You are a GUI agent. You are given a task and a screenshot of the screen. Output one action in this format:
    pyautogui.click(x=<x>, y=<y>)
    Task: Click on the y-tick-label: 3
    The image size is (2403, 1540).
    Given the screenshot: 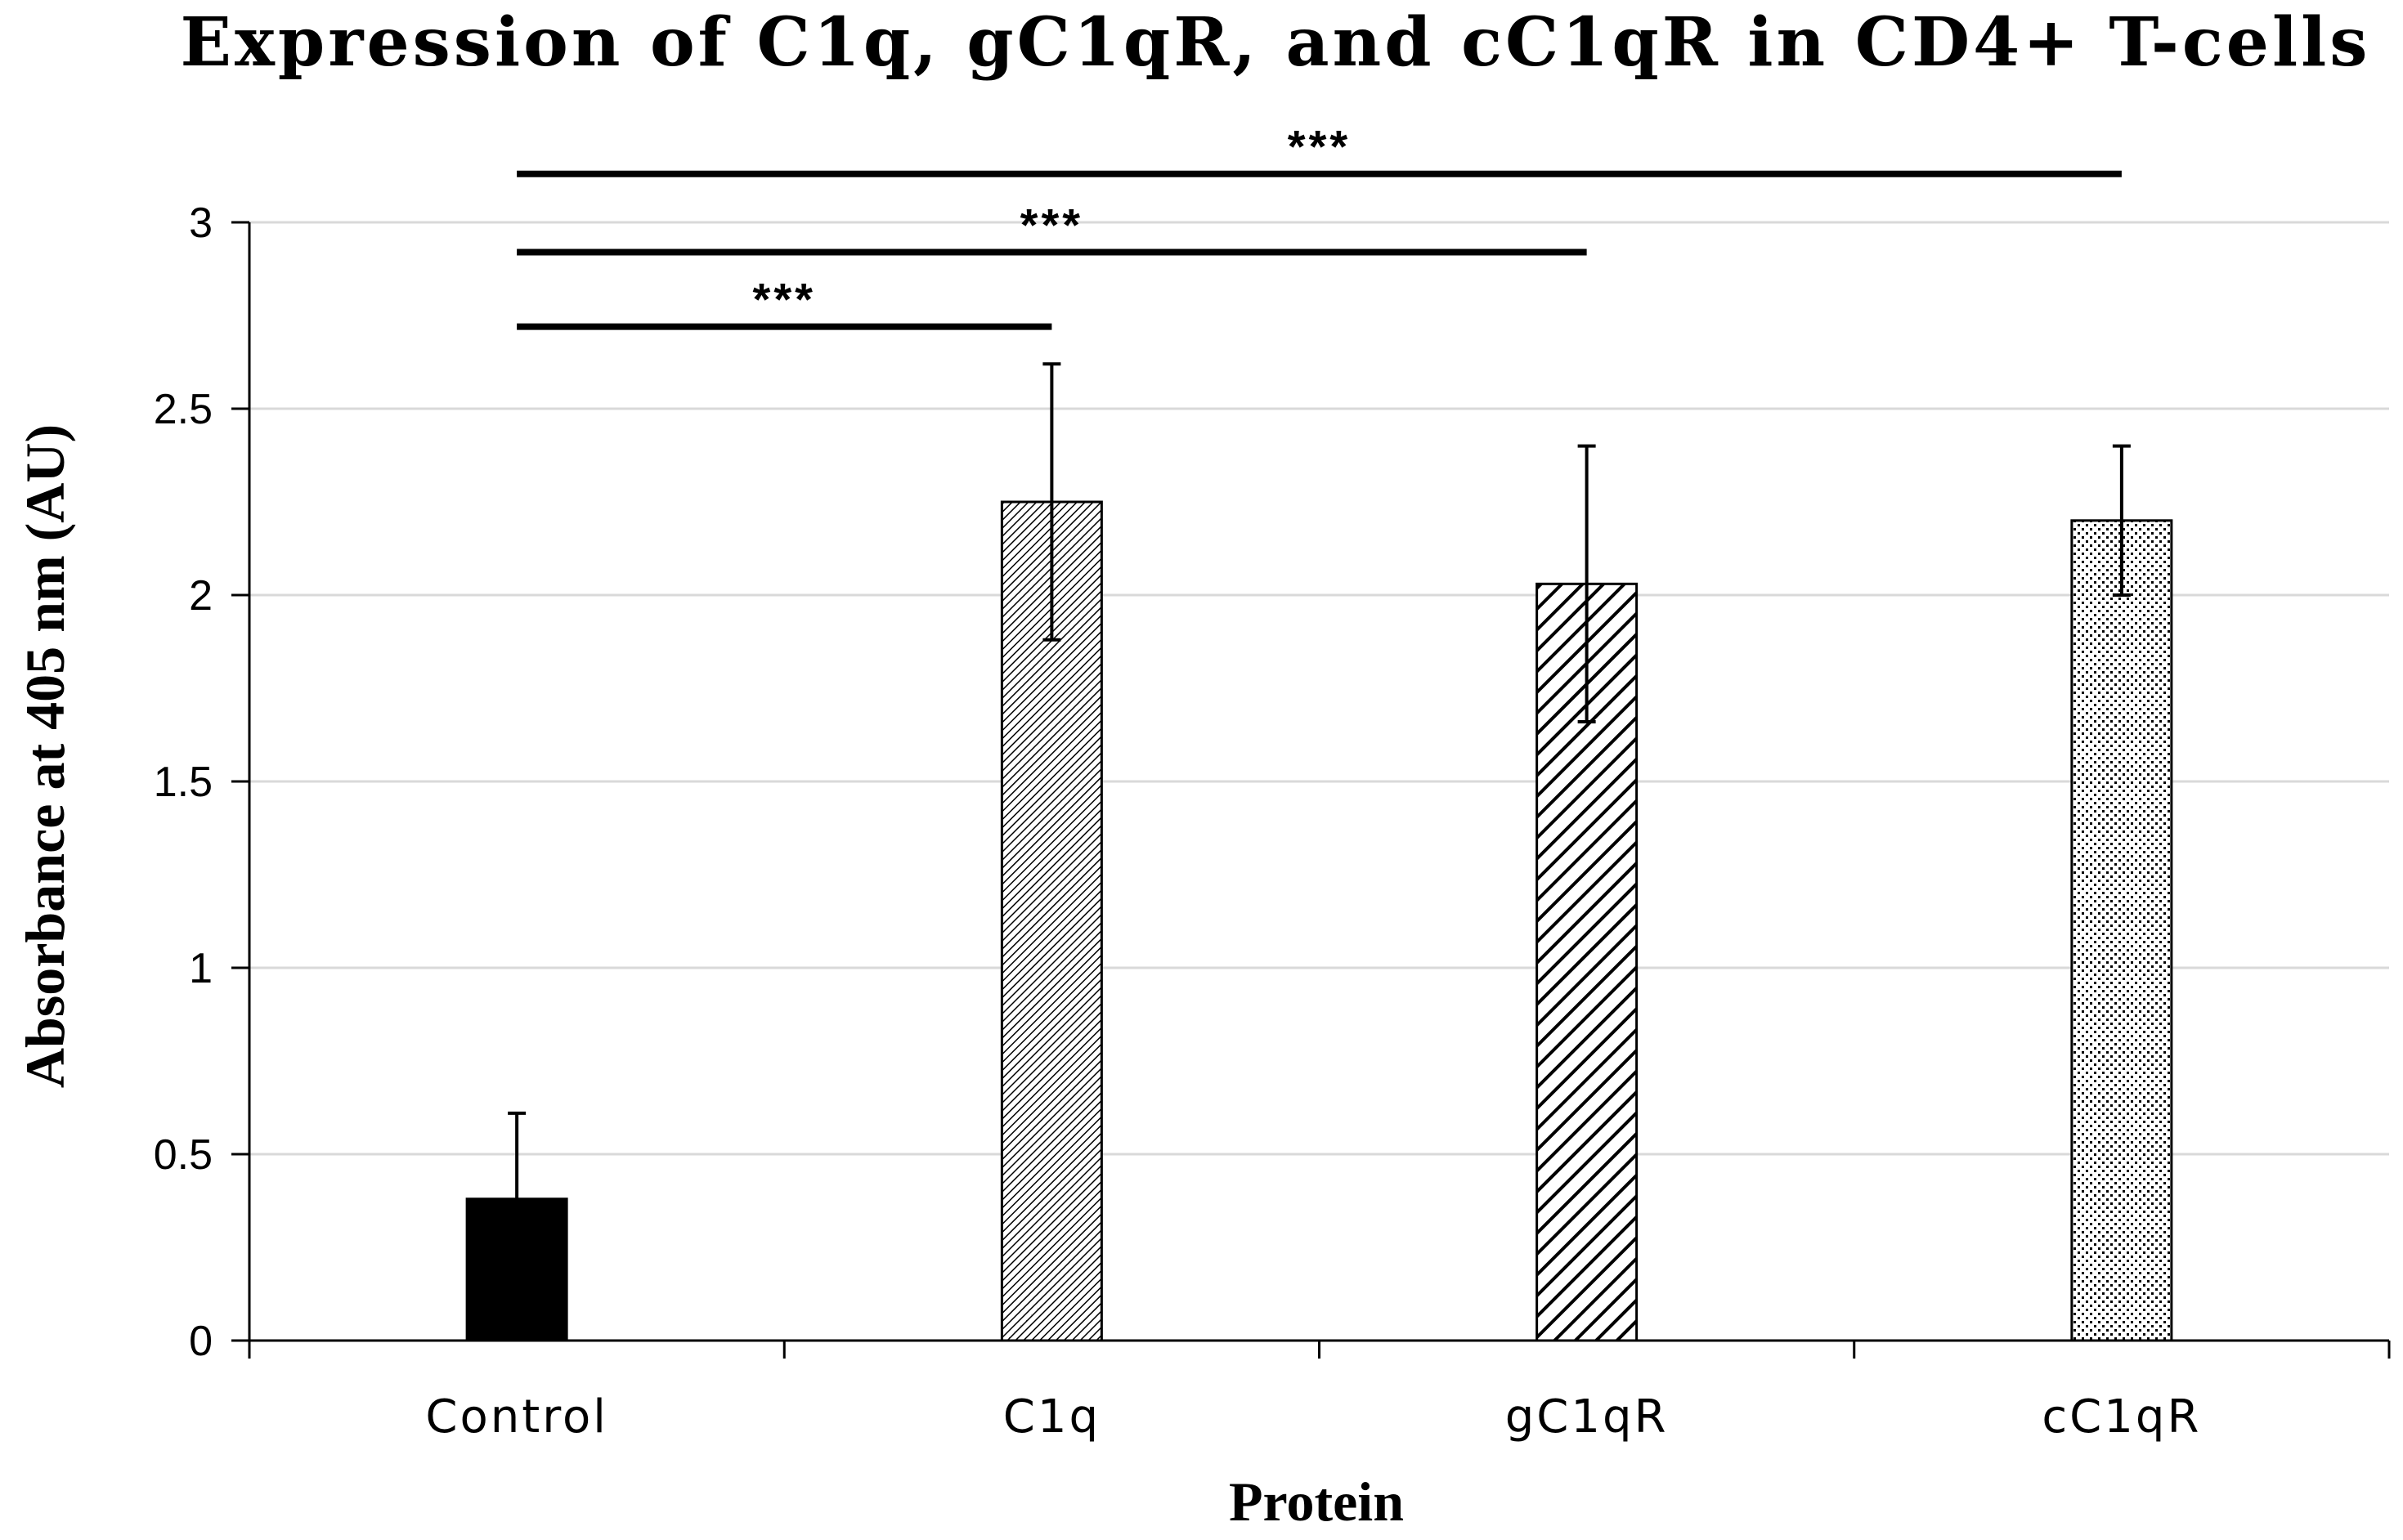 What is the action you would take?
    pyautogui.click(x=201, y=223)
    